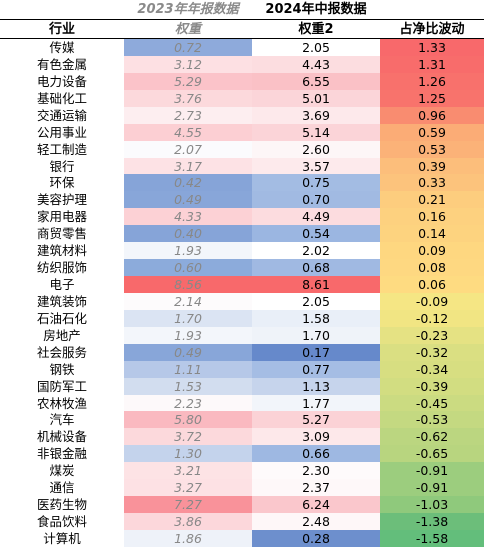 This screenshot has height=547, width=484. I want to click on table-row: 银行 3.17 3.57 0.39, so click(242, 166).